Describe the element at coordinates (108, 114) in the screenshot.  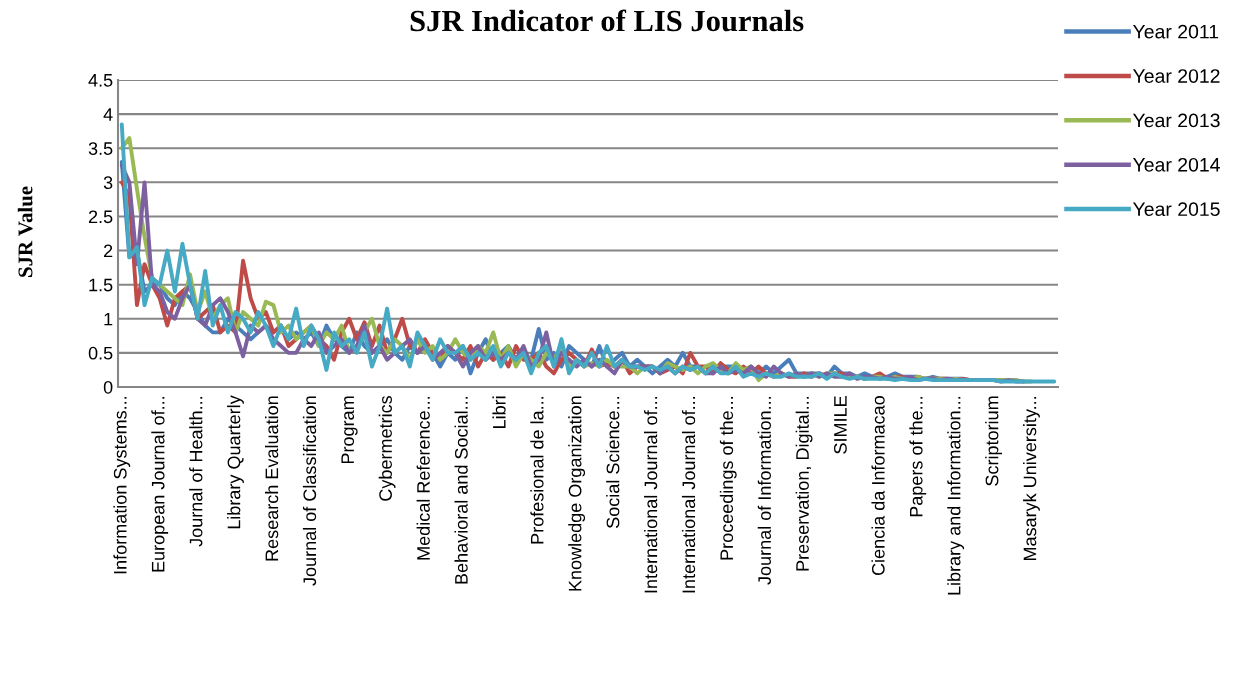
I see `y-tick-label: 4` at that location.